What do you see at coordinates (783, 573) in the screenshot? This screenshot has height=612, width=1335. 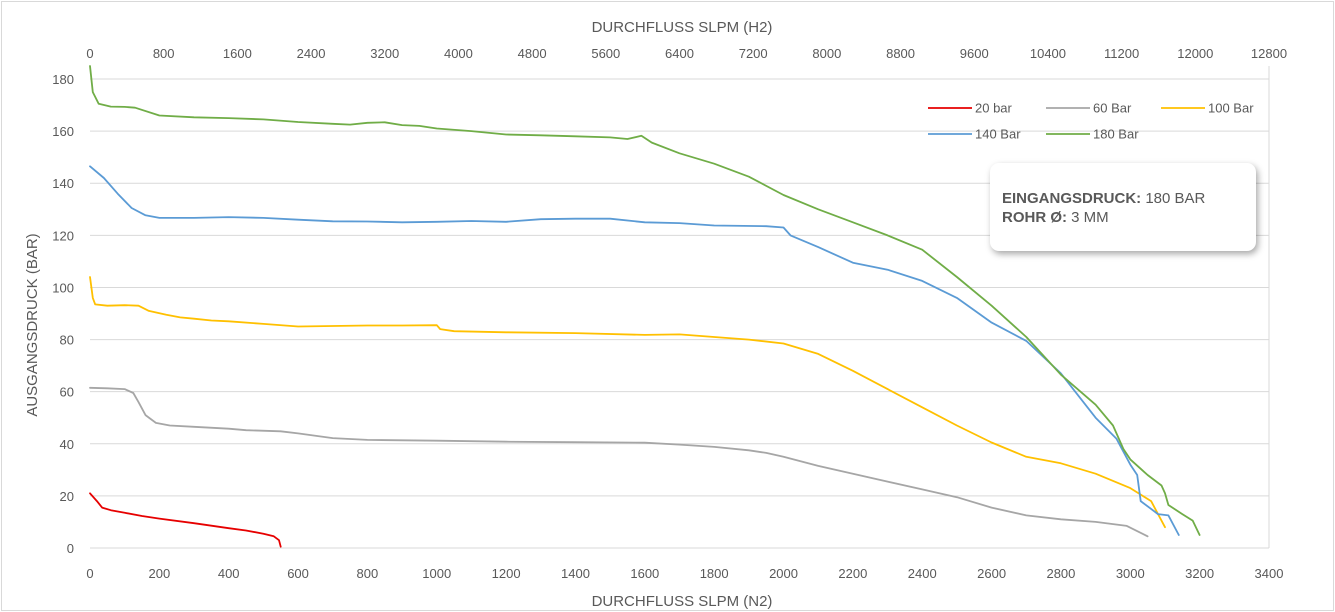 I see `x-tick-label: 2000` at bounding box center [783, 573].